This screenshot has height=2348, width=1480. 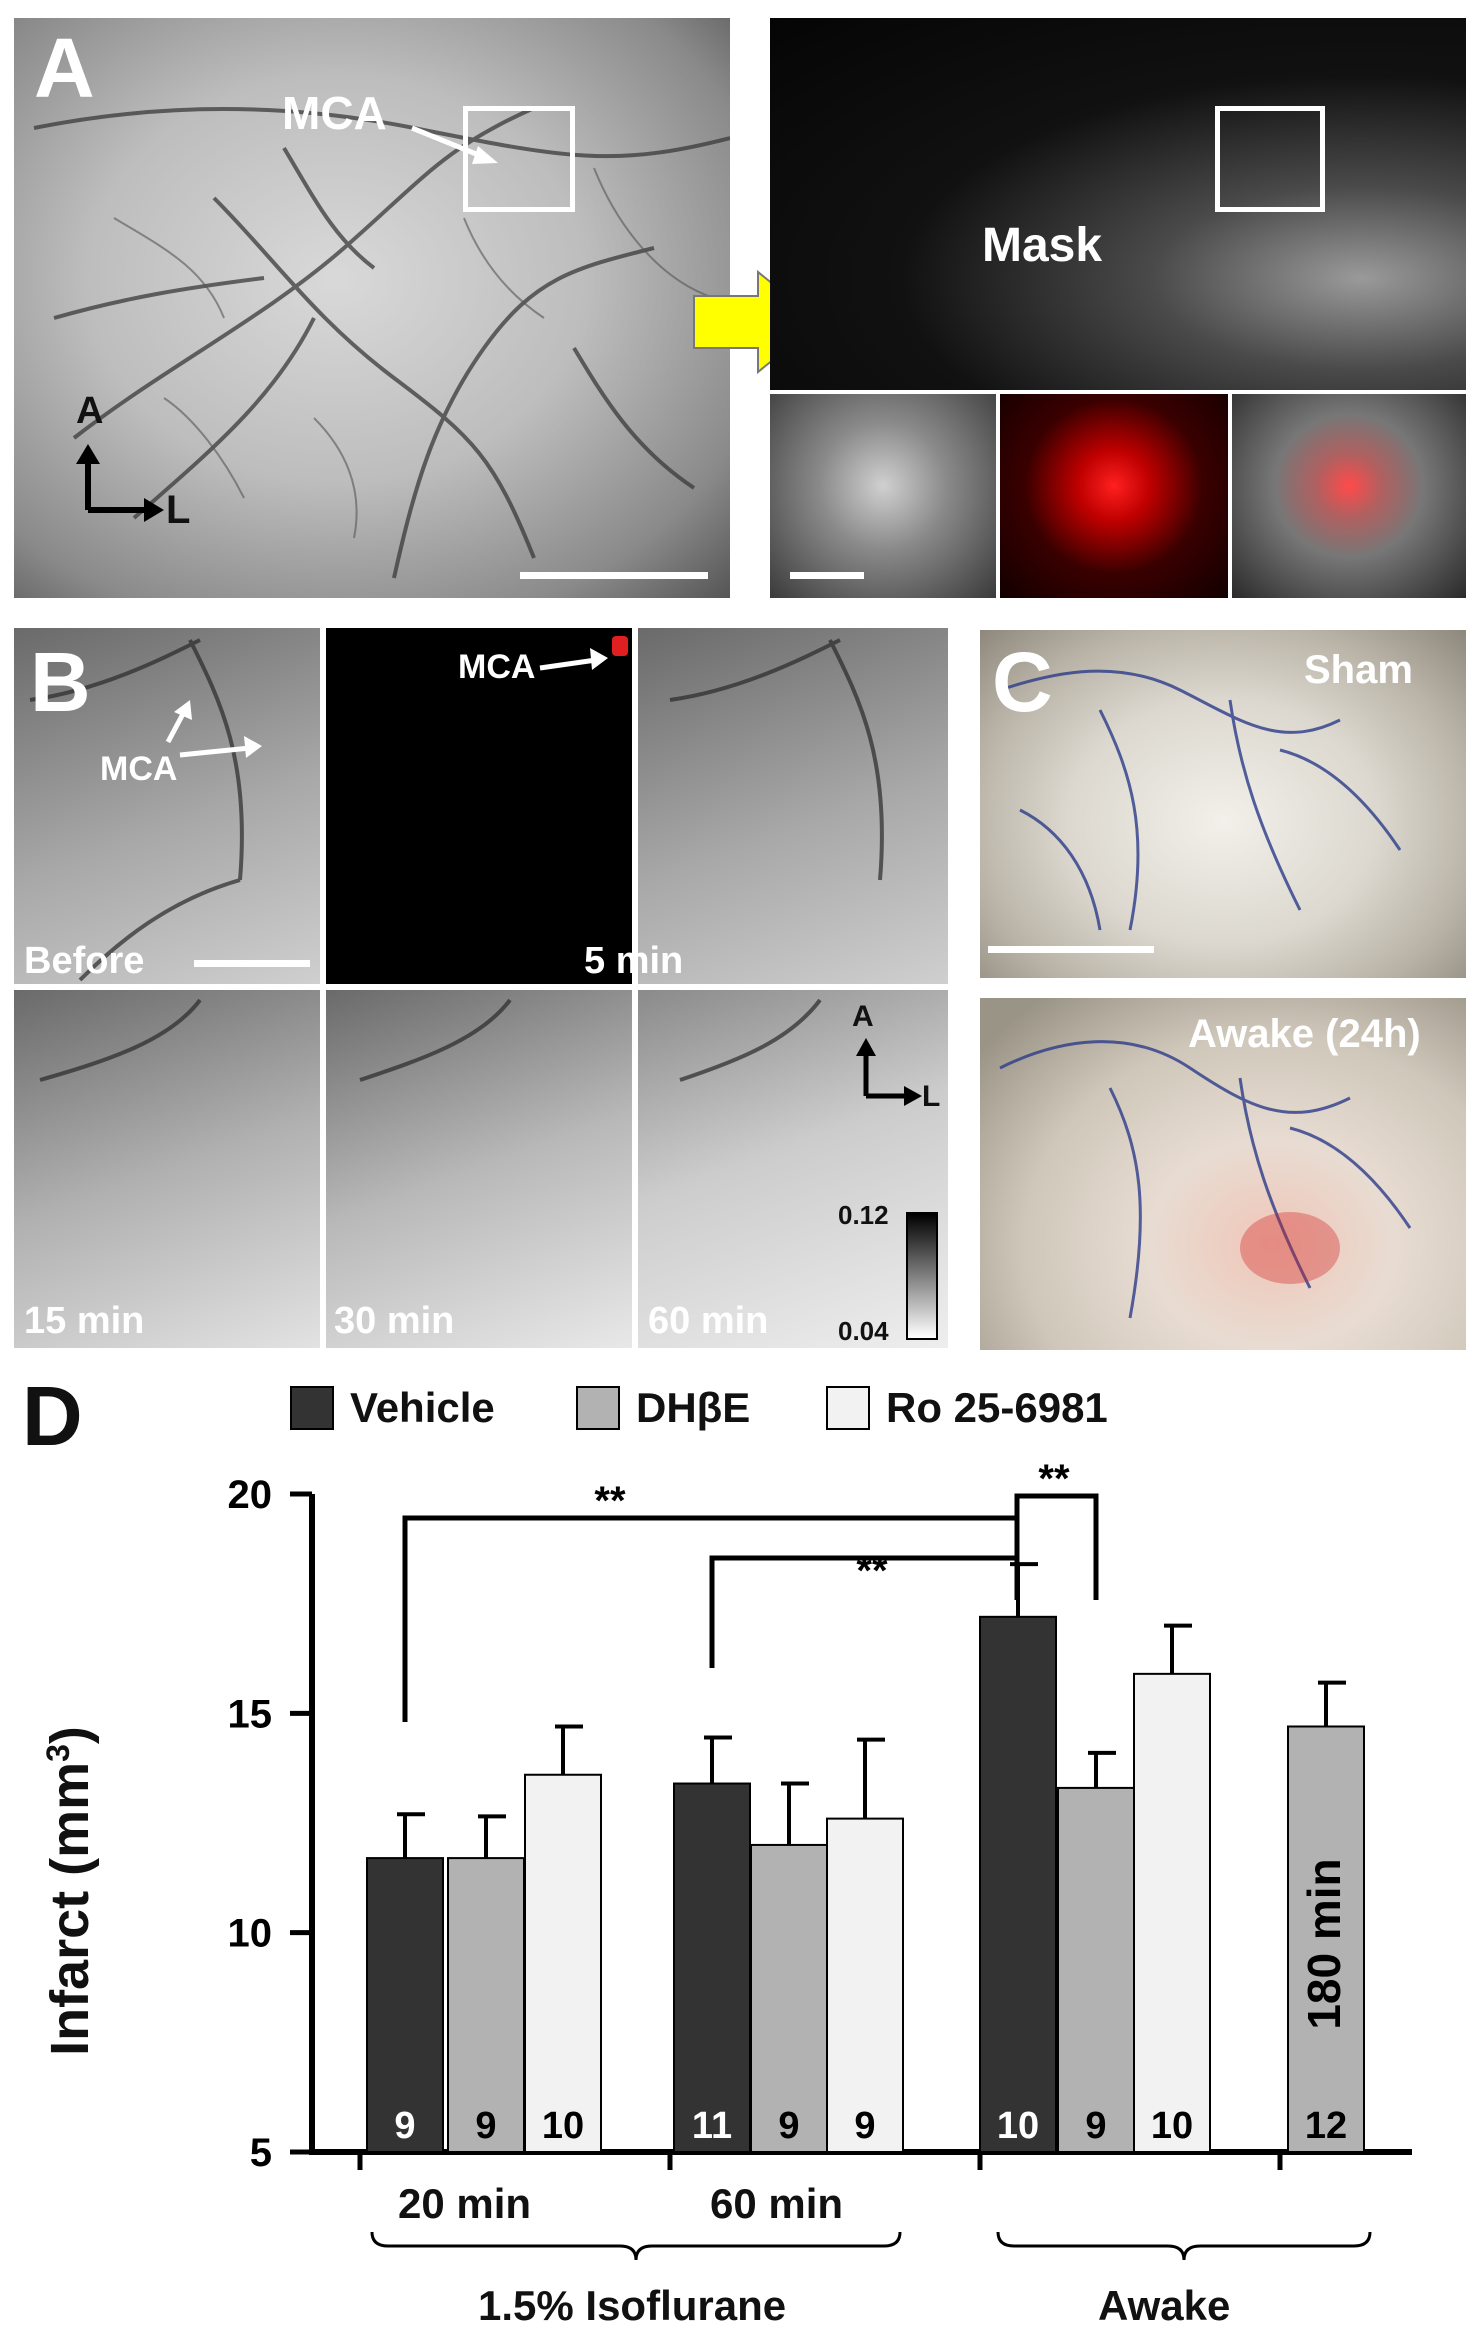 I want to click on panel-b-letter: B, so click(x=60, y=682).